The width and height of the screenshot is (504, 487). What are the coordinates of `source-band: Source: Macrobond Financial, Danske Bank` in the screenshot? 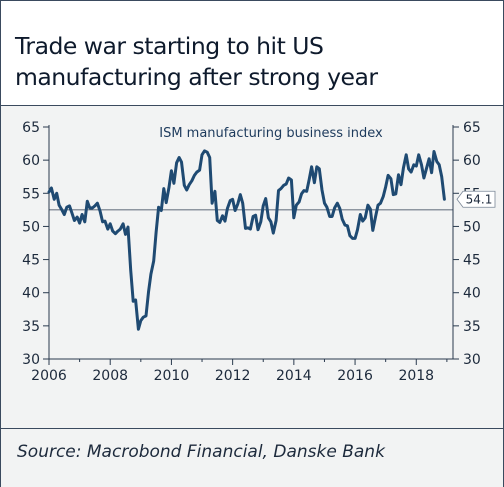 It's located at (252, 457).